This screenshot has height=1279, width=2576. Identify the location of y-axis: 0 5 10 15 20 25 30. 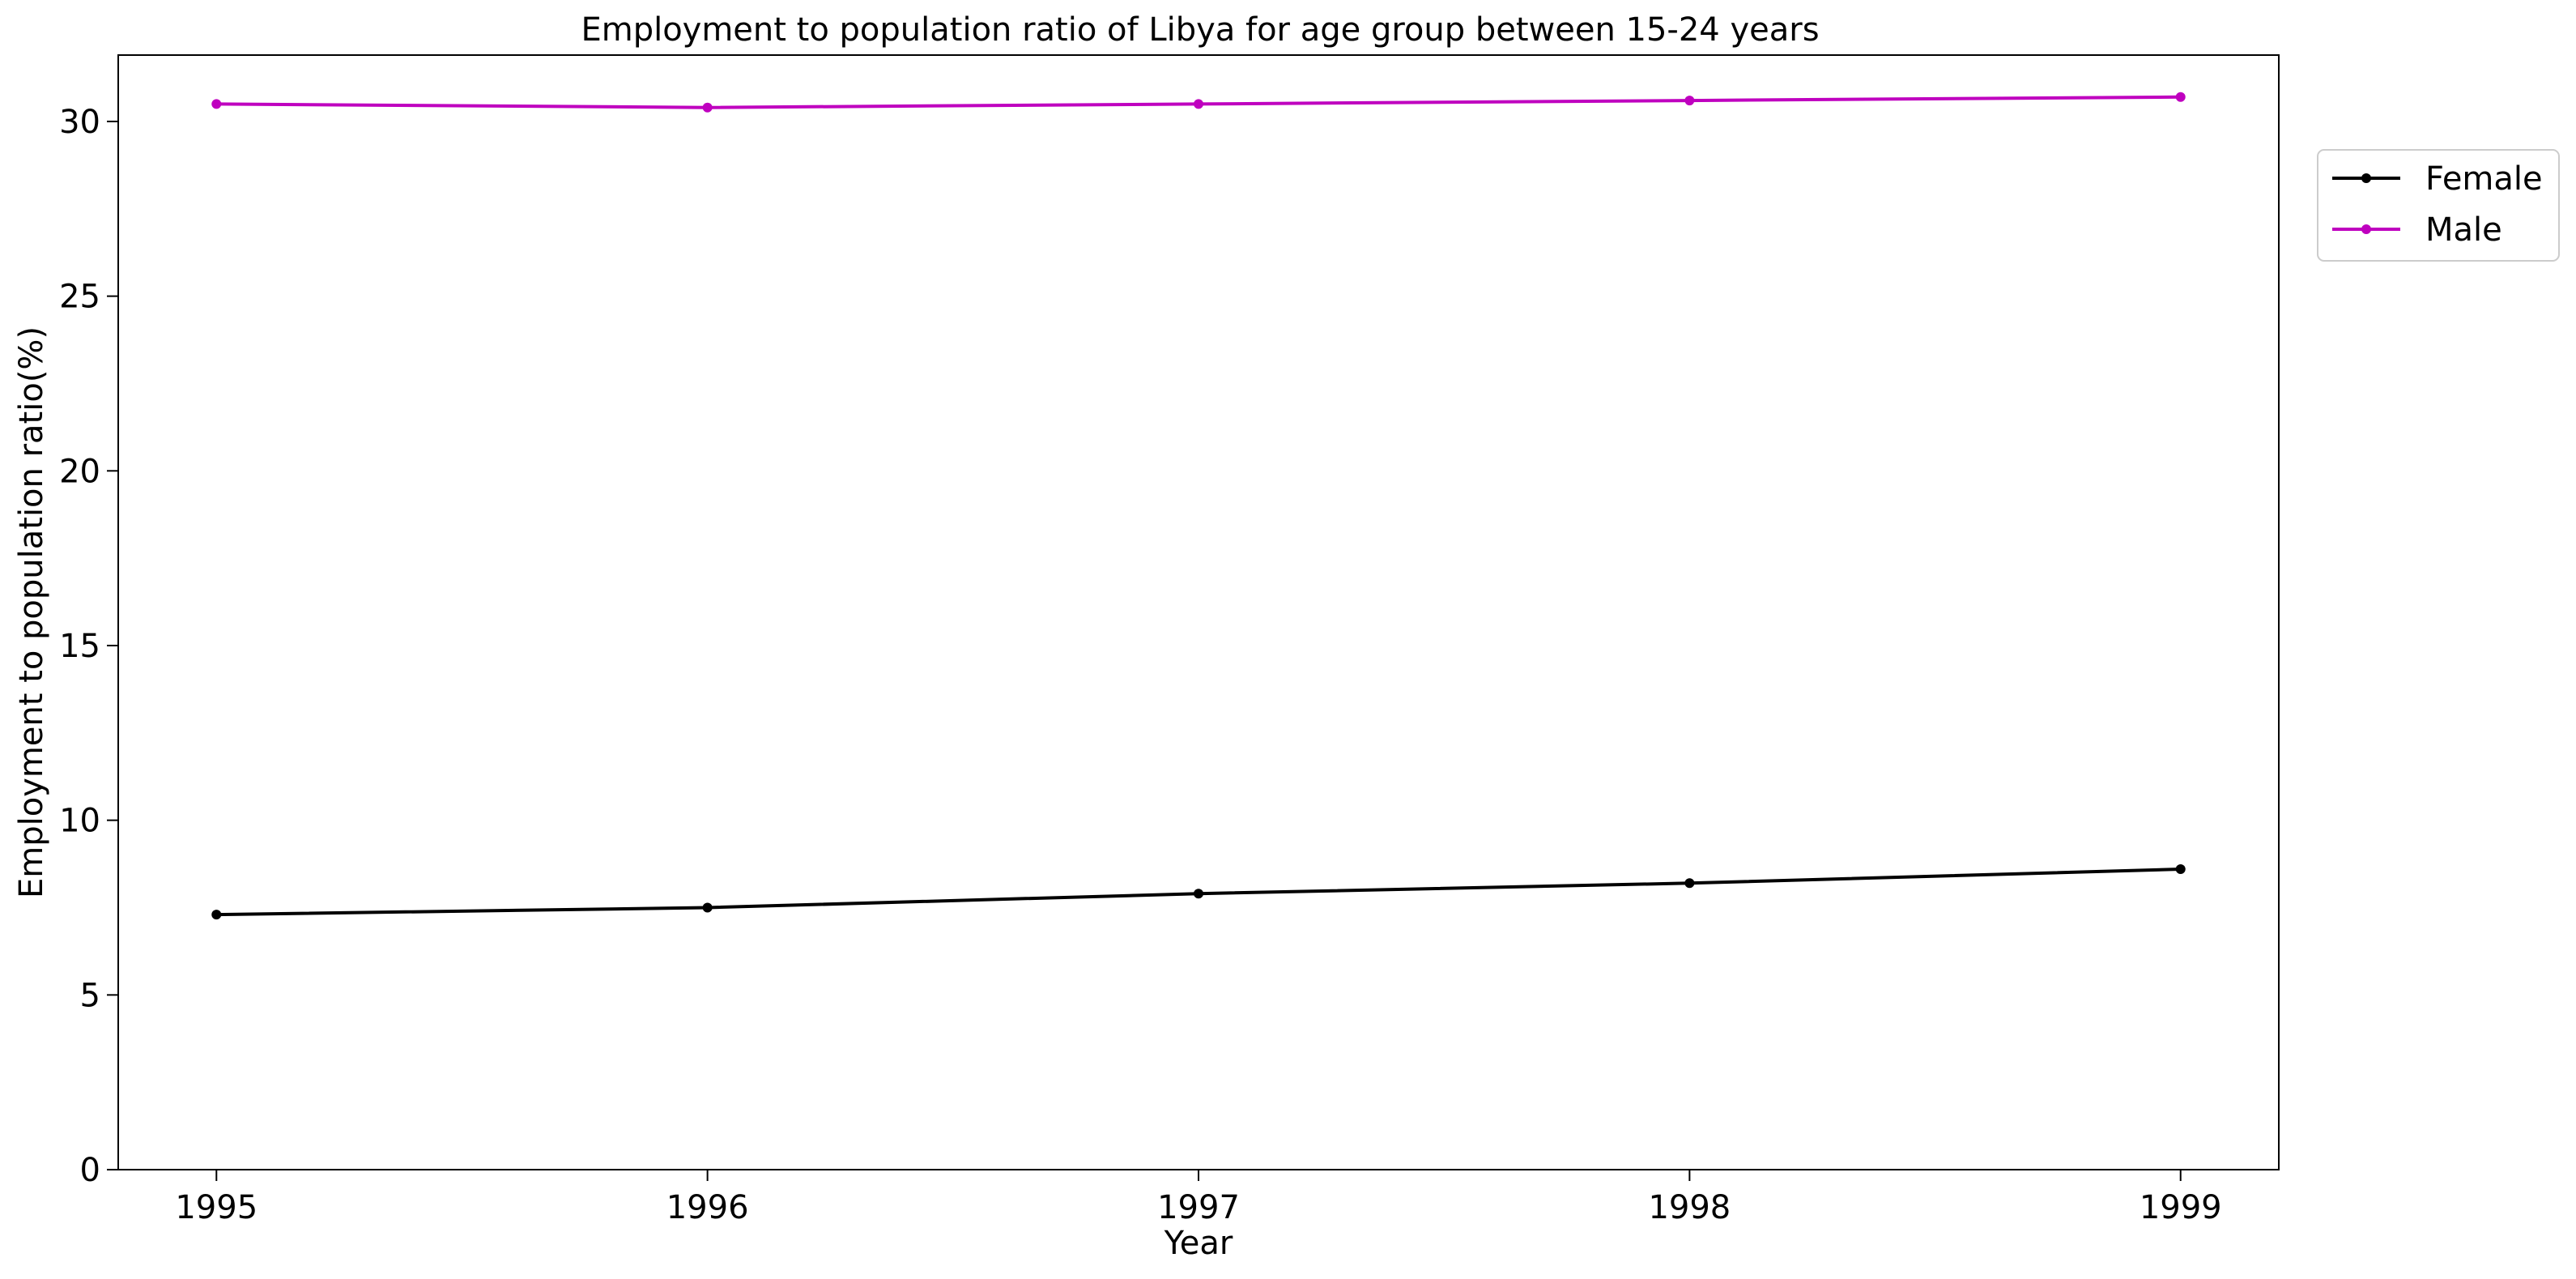
(88, 646).